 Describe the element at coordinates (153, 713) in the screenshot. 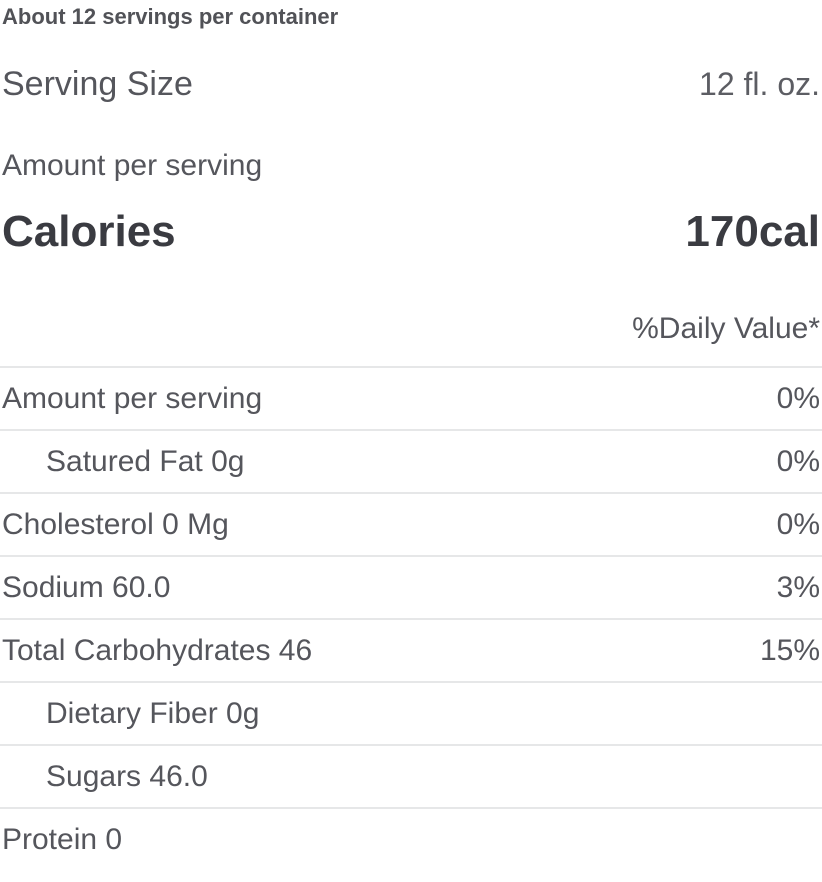

I see `nutrient-name: Dietary Fiber 0g` at that location.